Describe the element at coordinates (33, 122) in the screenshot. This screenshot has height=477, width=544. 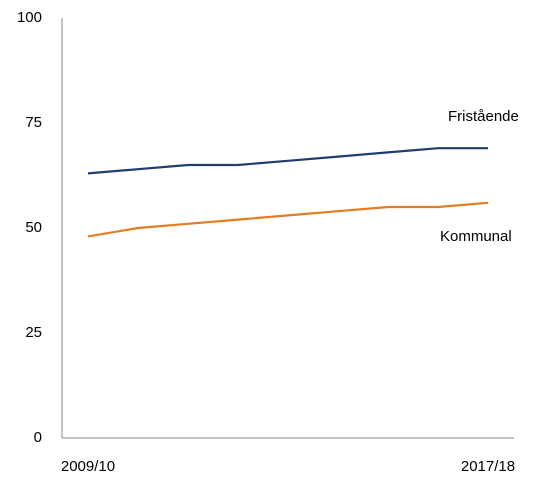
I see `y-tick-label: 75` at that location.